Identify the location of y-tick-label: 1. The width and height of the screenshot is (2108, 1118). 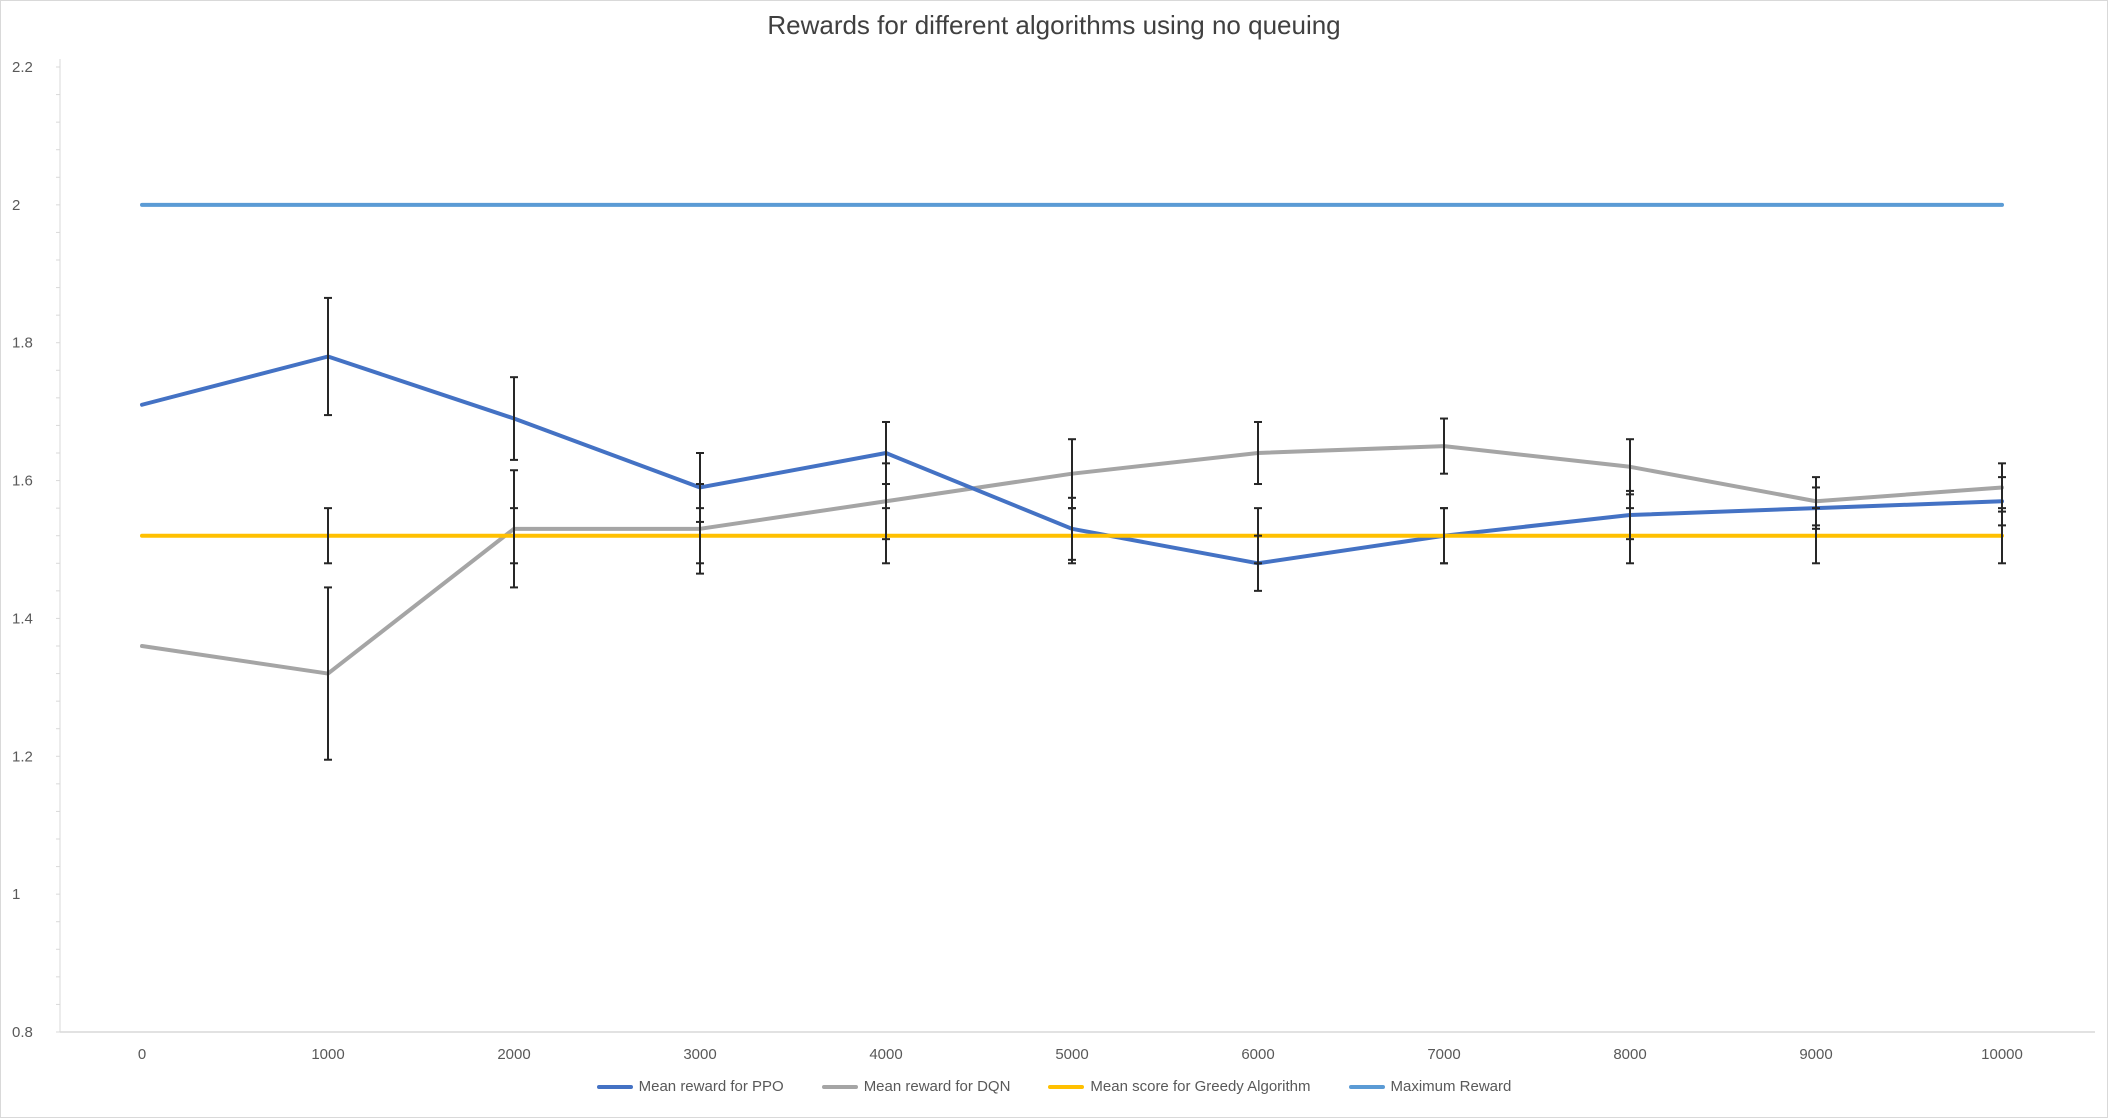
(16, 894).